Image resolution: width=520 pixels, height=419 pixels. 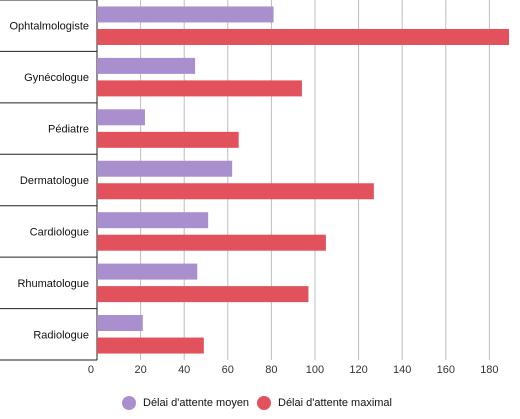 I want to click on x-tick-label: 100, so click(x=315, y=370).